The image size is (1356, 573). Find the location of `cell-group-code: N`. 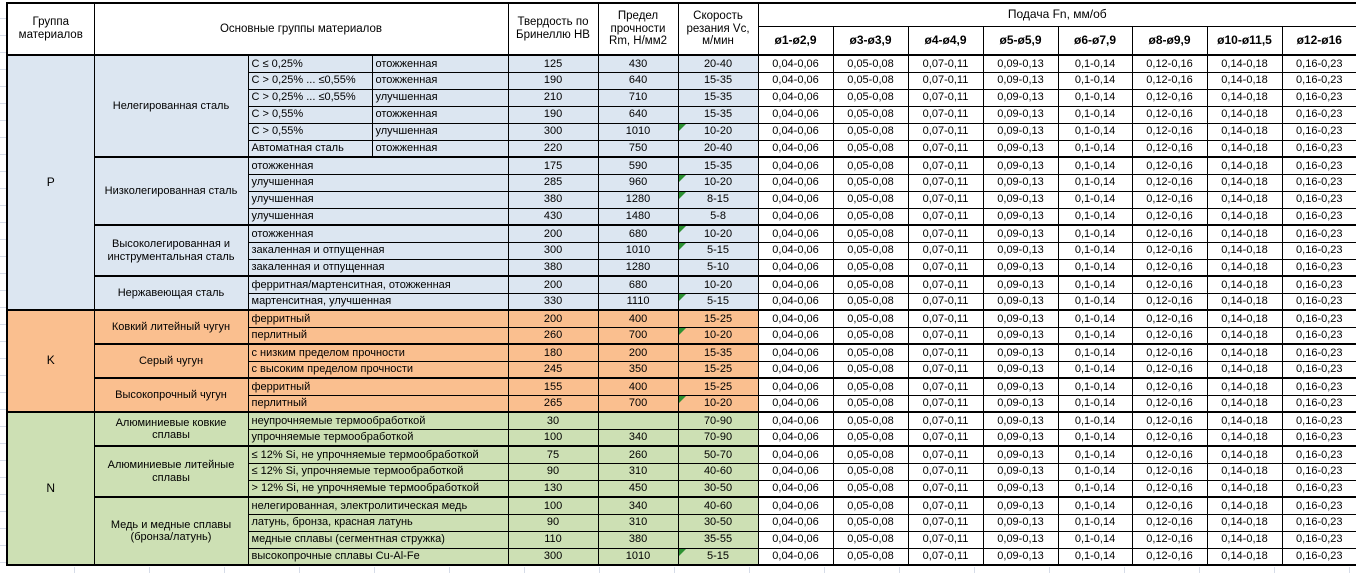

cell-group-code: N is located at coordinates (50, 488).